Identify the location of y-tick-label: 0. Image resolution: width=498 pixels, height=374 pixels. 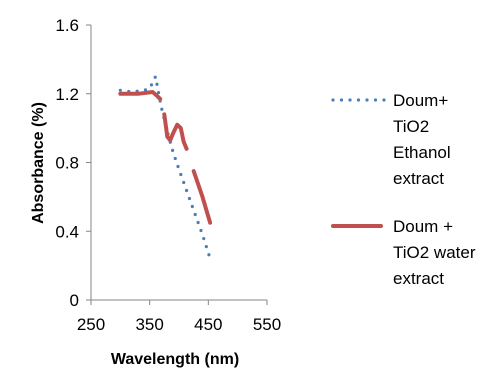
(74, 300).